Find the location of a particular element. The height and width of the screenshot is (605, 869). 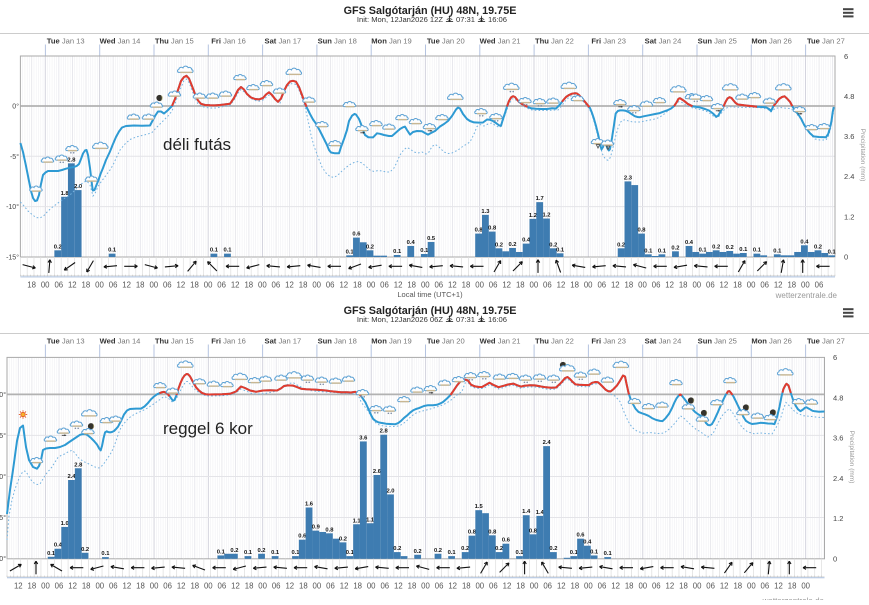

svg-text: 0° is located at coordinates (3, 395).